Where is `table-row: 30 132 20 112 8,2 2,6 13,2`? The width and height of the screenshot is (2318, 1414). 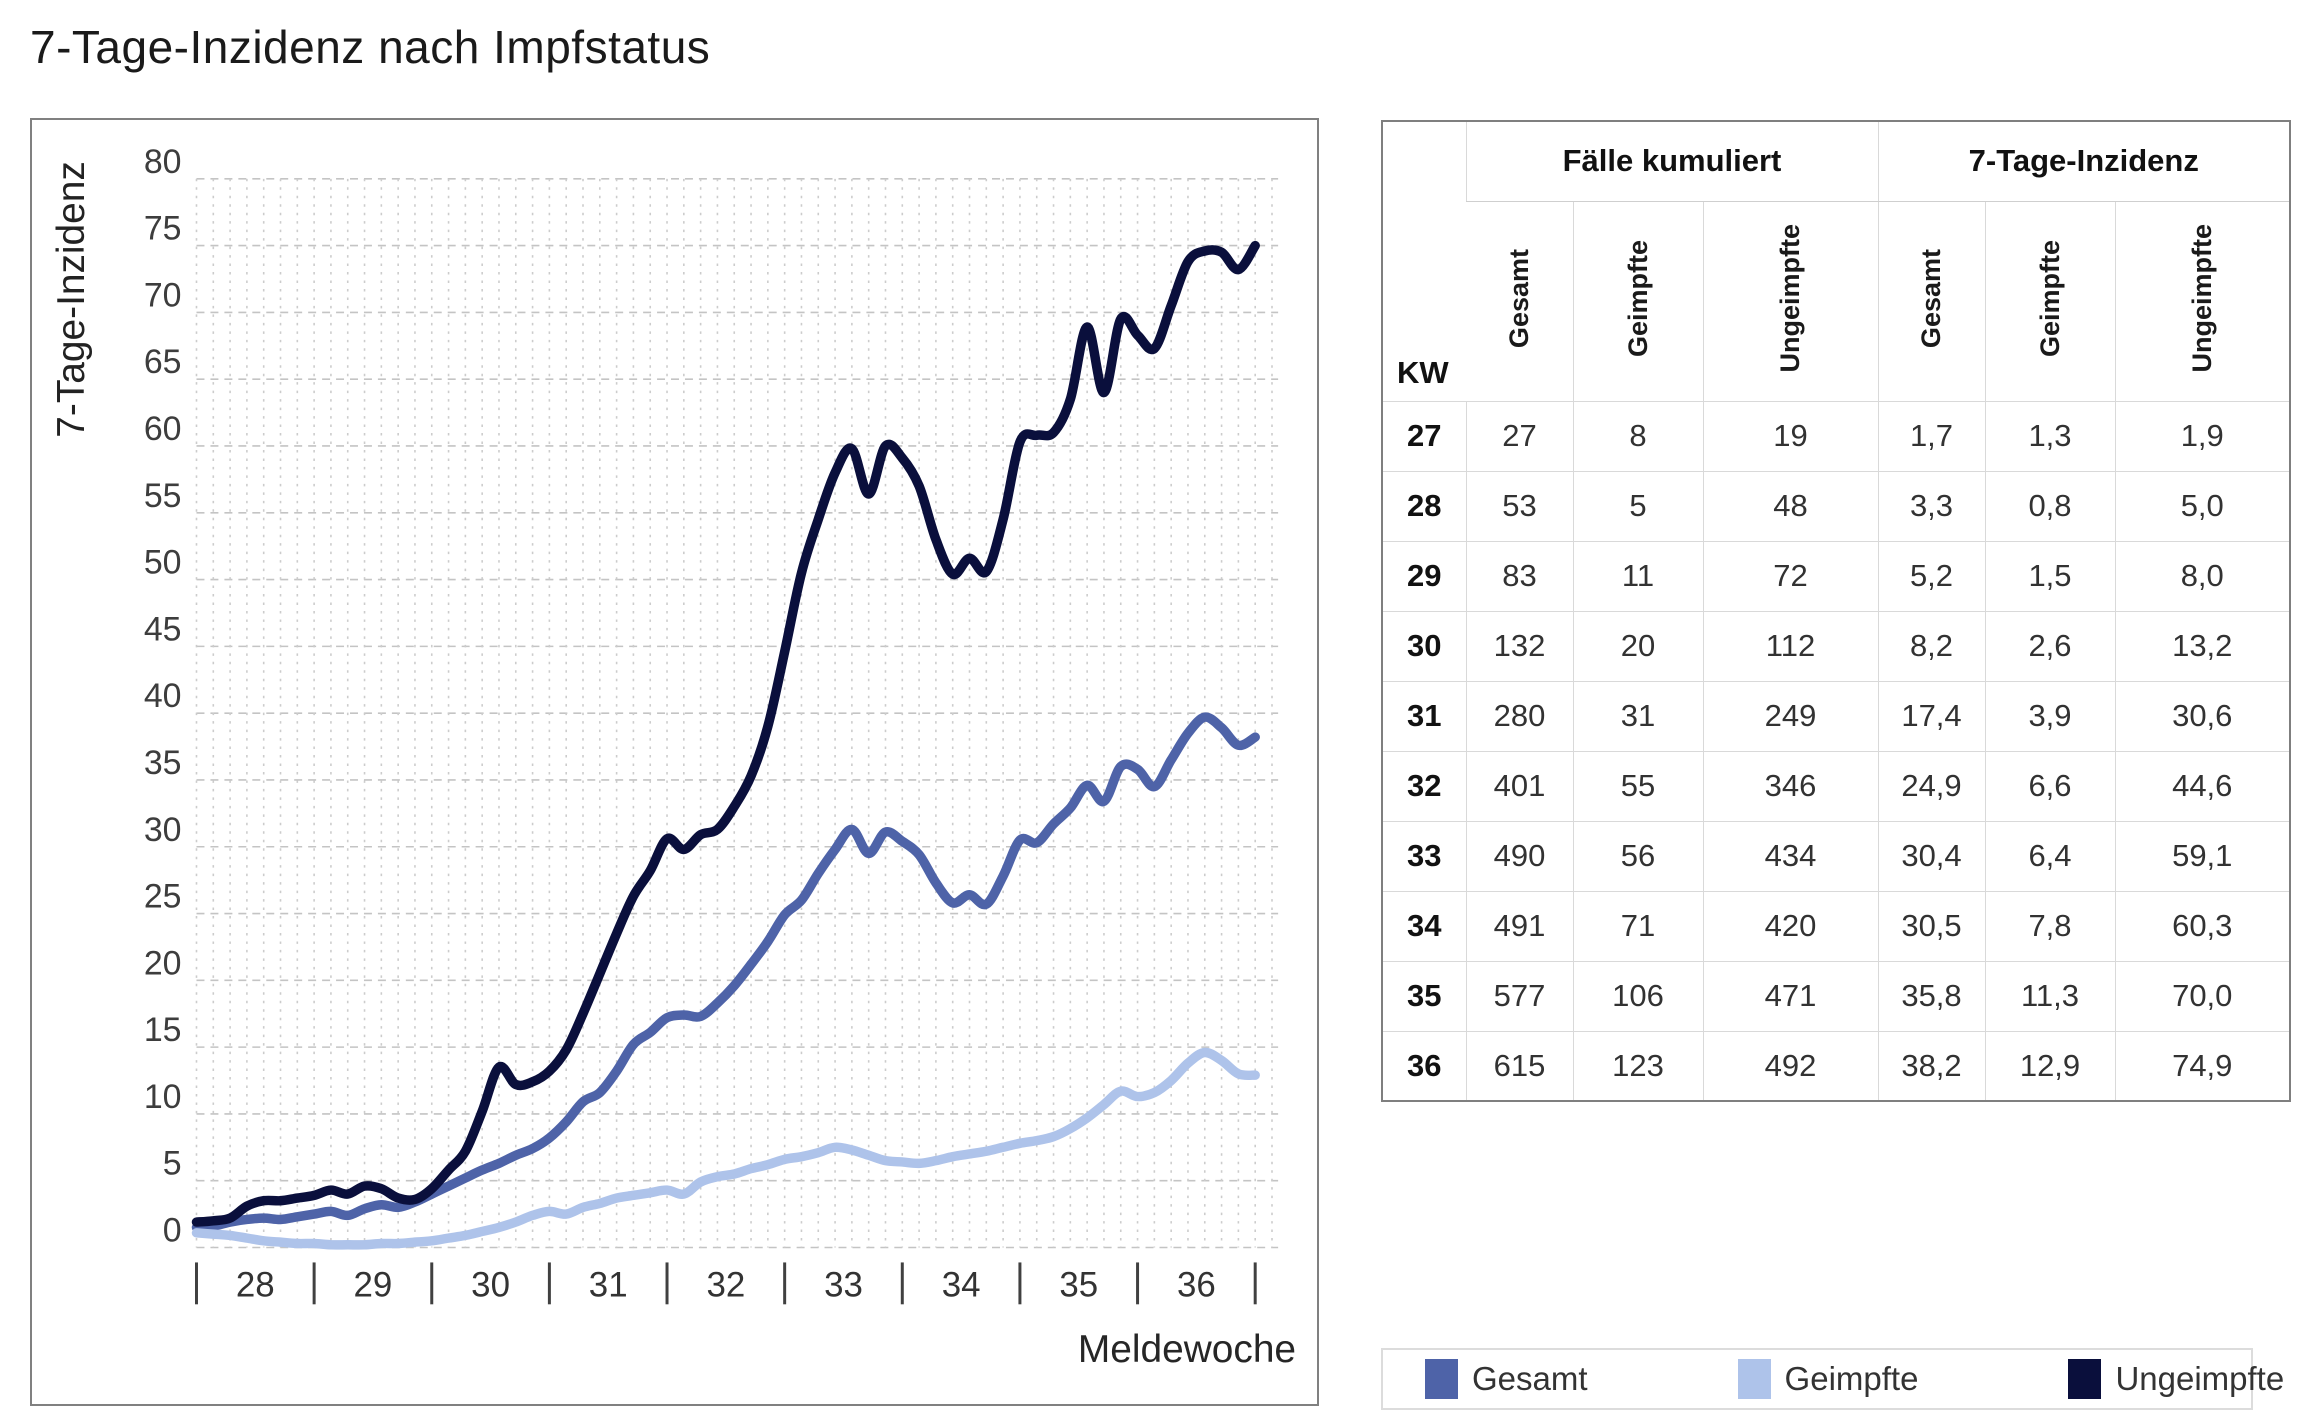
table-row: 30 132 20 112 8,2 2,6 13,2 is located at coordinates (1836, 646).